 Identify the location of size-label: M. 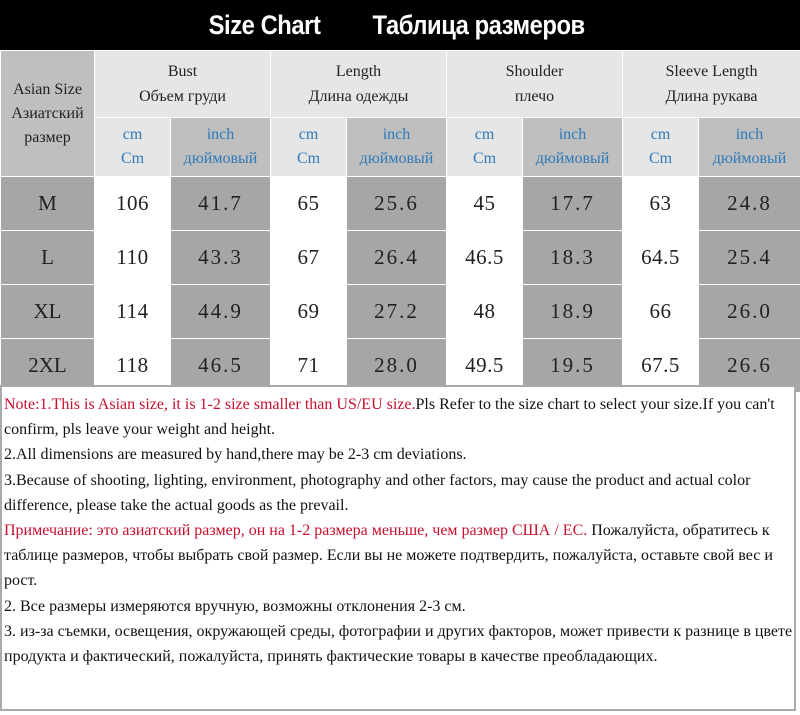
(47, 203).